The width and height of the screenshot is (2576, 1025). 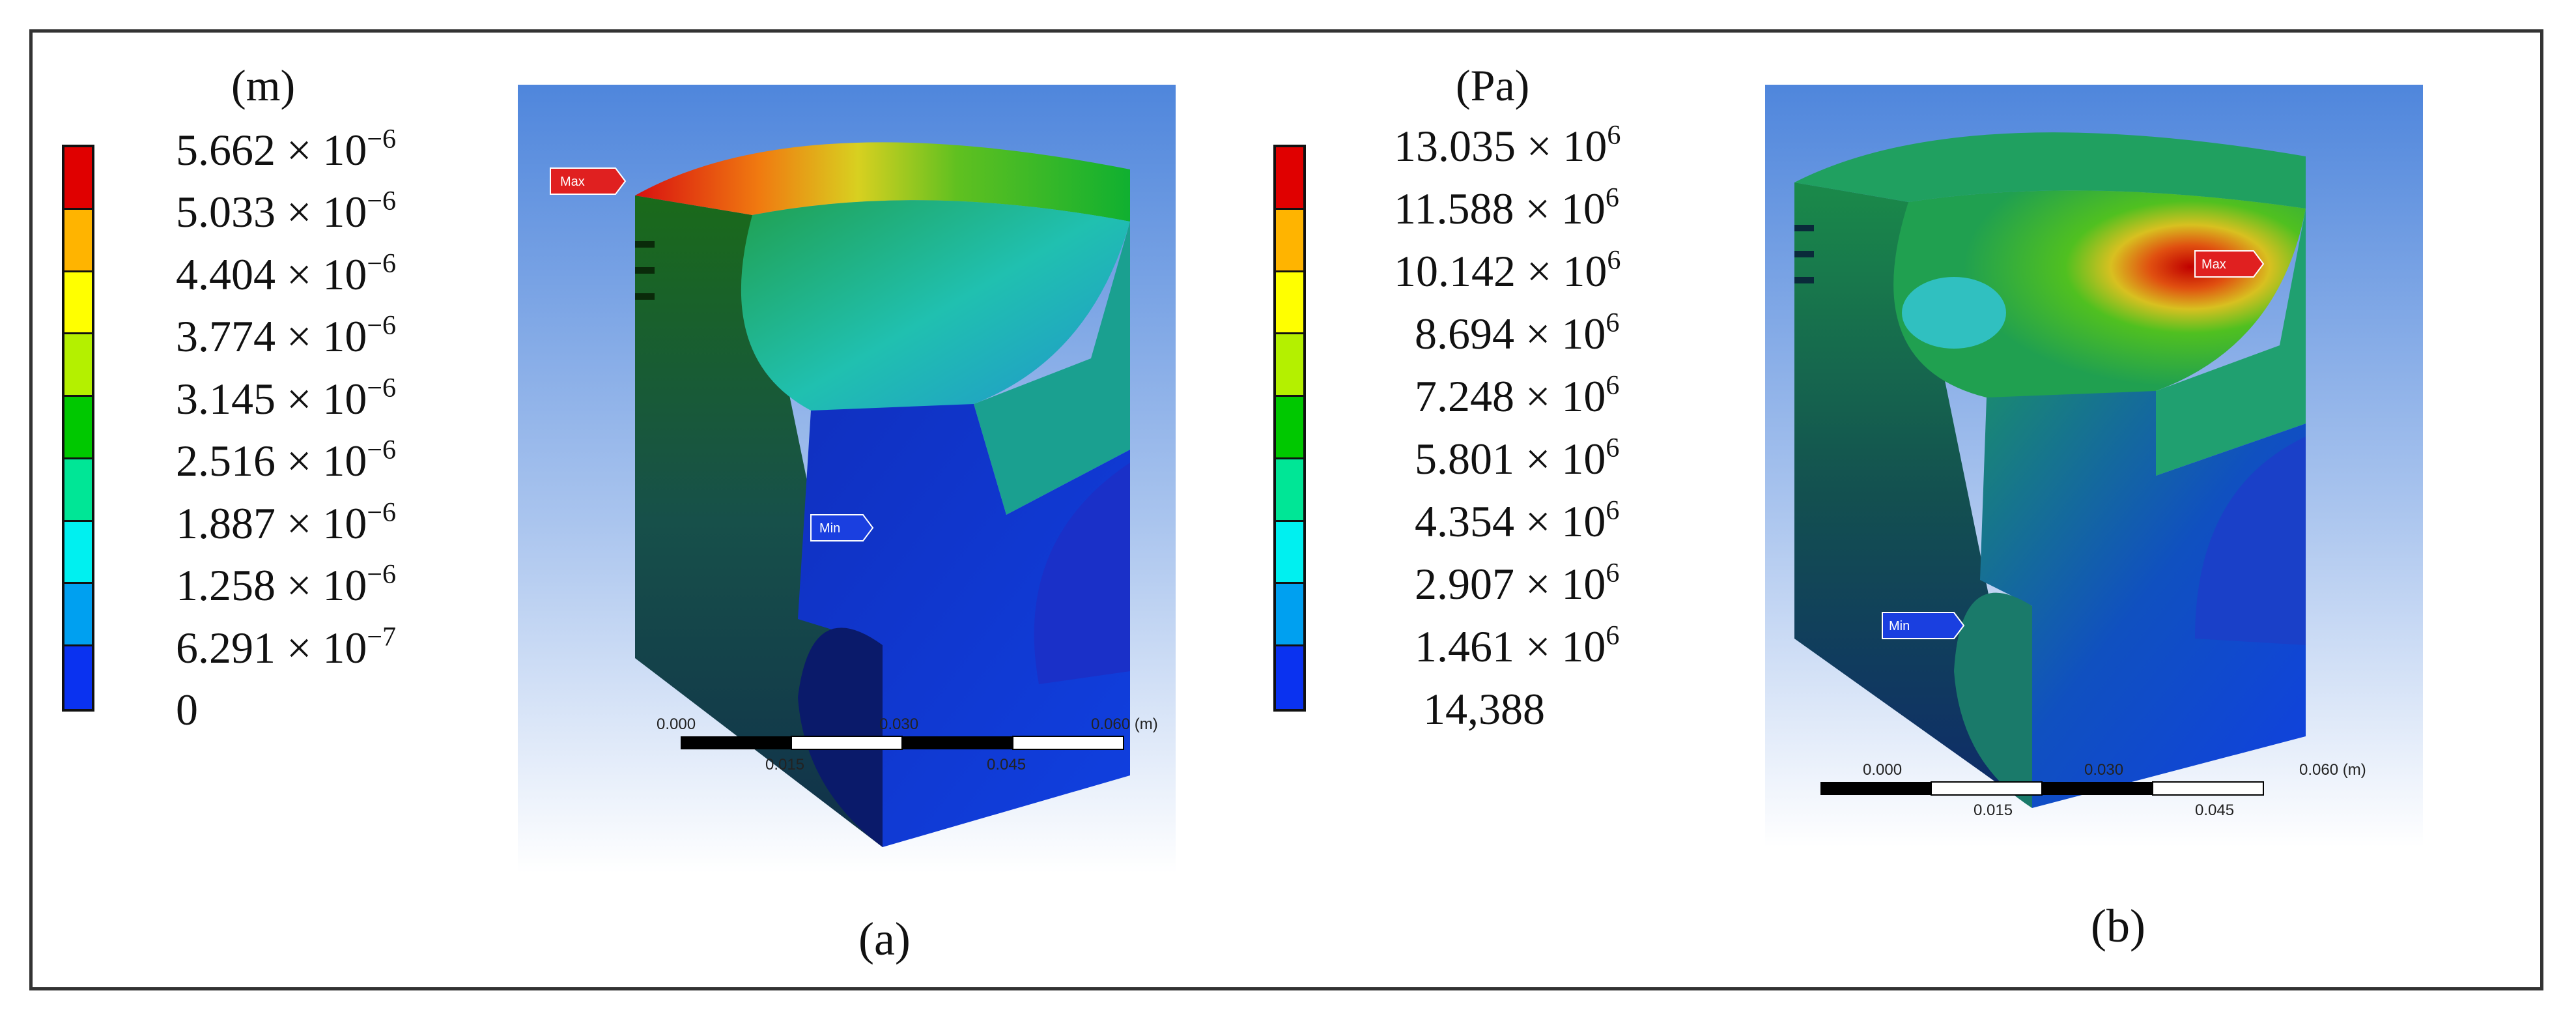 I want to click on legend-tick: 2.516 × 10⁻⁶, so click(x=286, y=460).